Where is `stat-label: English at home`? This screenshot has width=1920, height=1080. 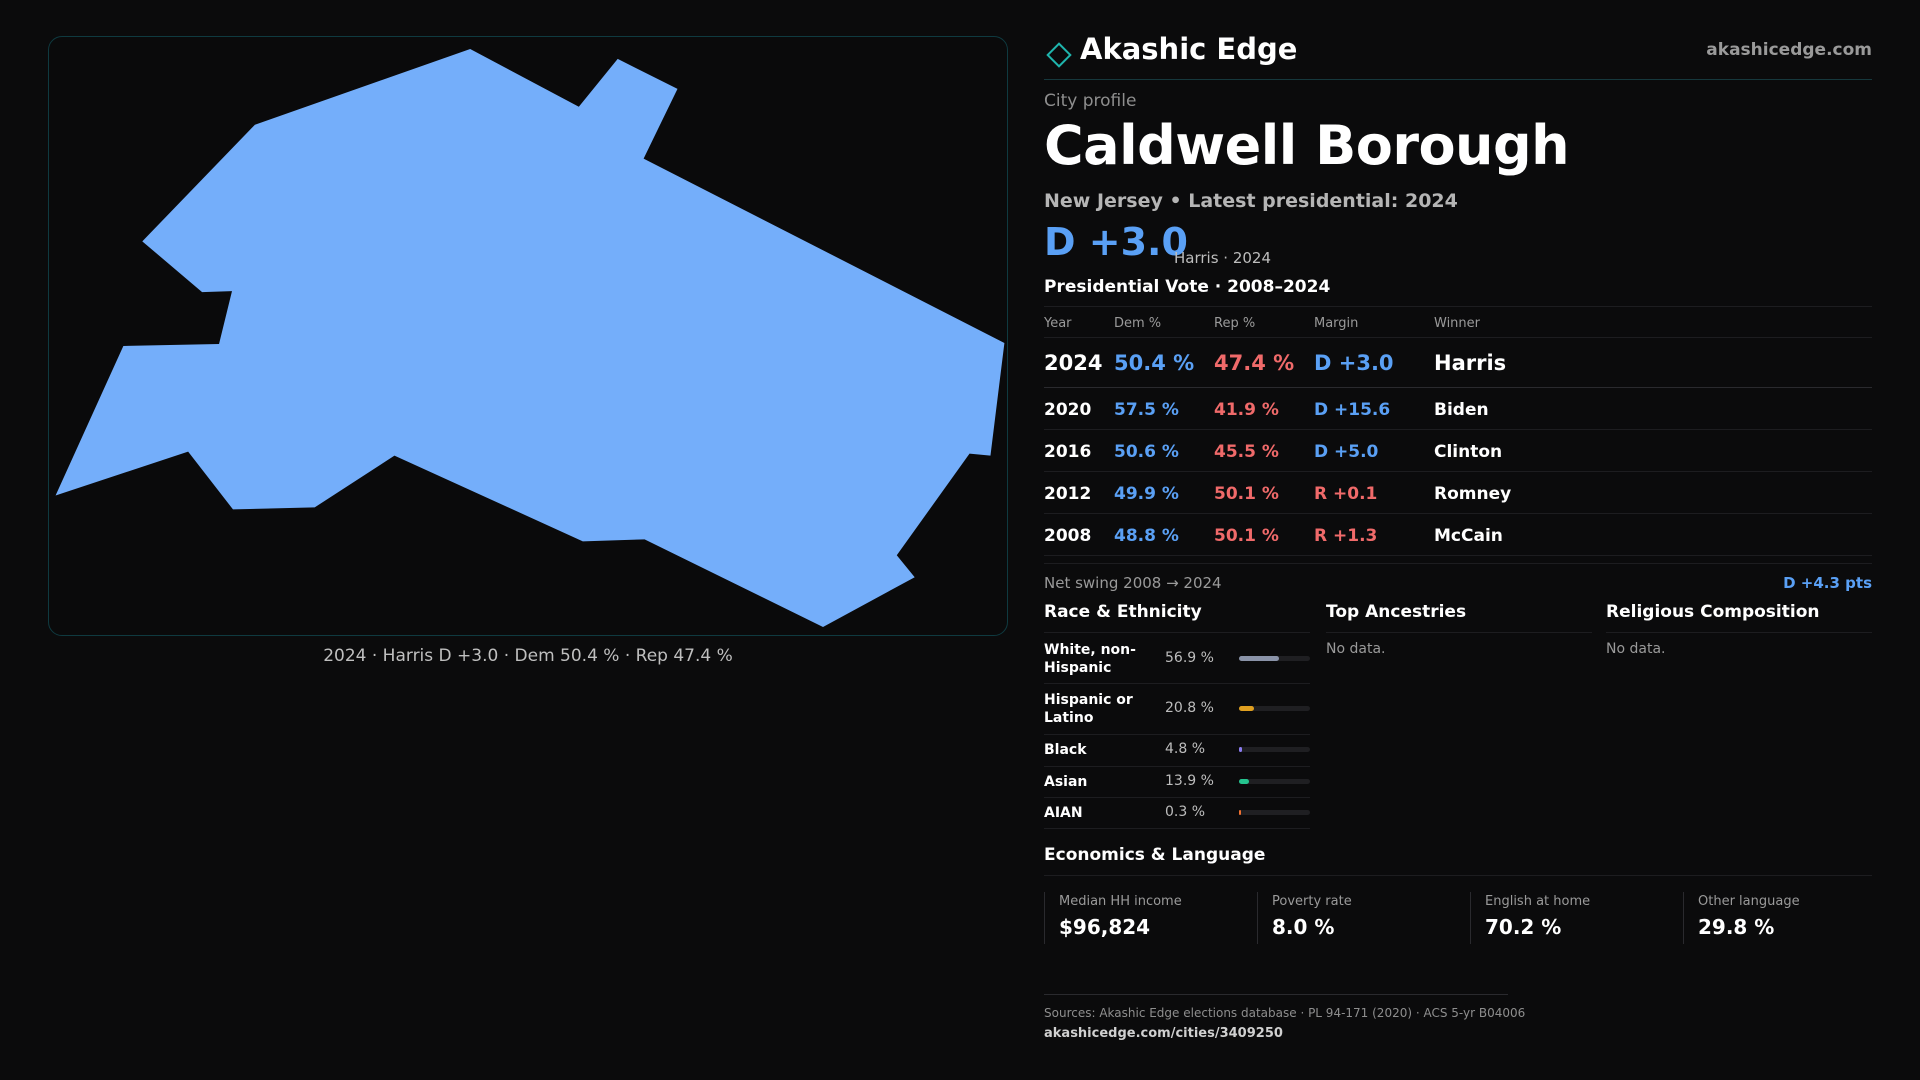 stat-label: English at home is located at coordinates (1538, 901).